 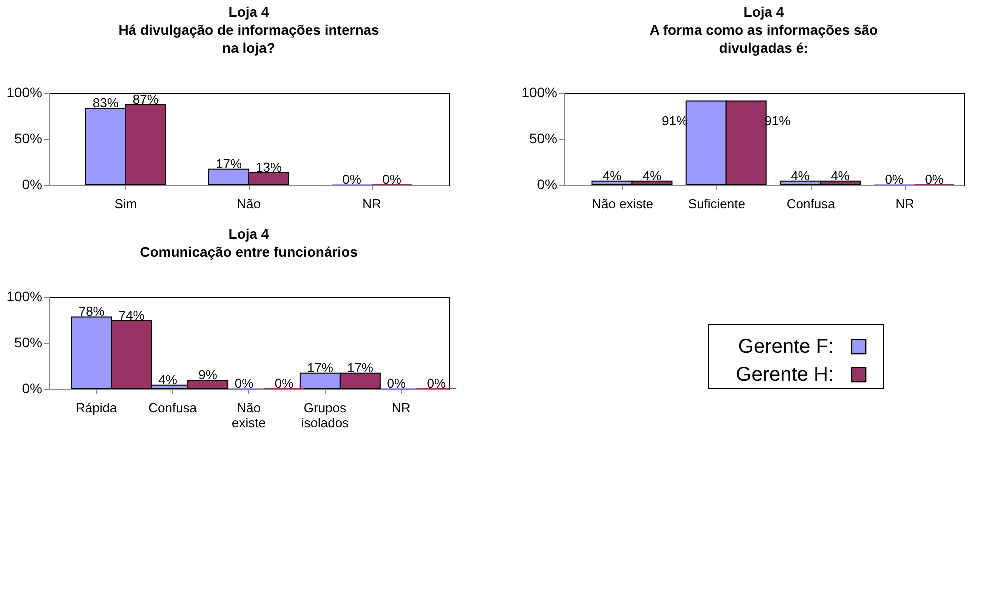 I want to click on chart-subtitle: A forma como as informações são divulgadas é:, so click(x=764, y=39).